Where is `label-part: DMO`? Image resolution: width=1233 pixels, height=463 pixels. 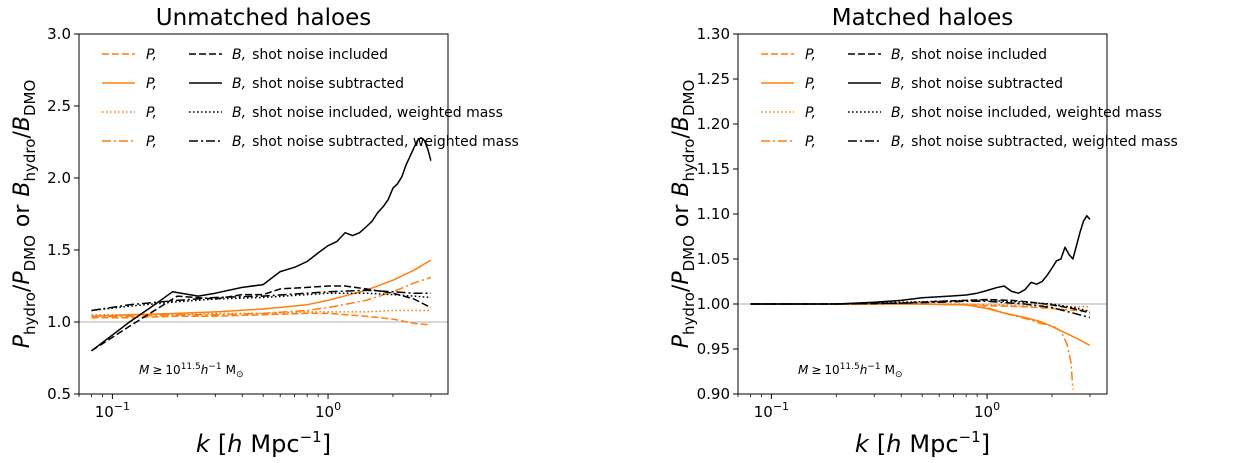 label-part: DMO is located at coordinates (689, 98).